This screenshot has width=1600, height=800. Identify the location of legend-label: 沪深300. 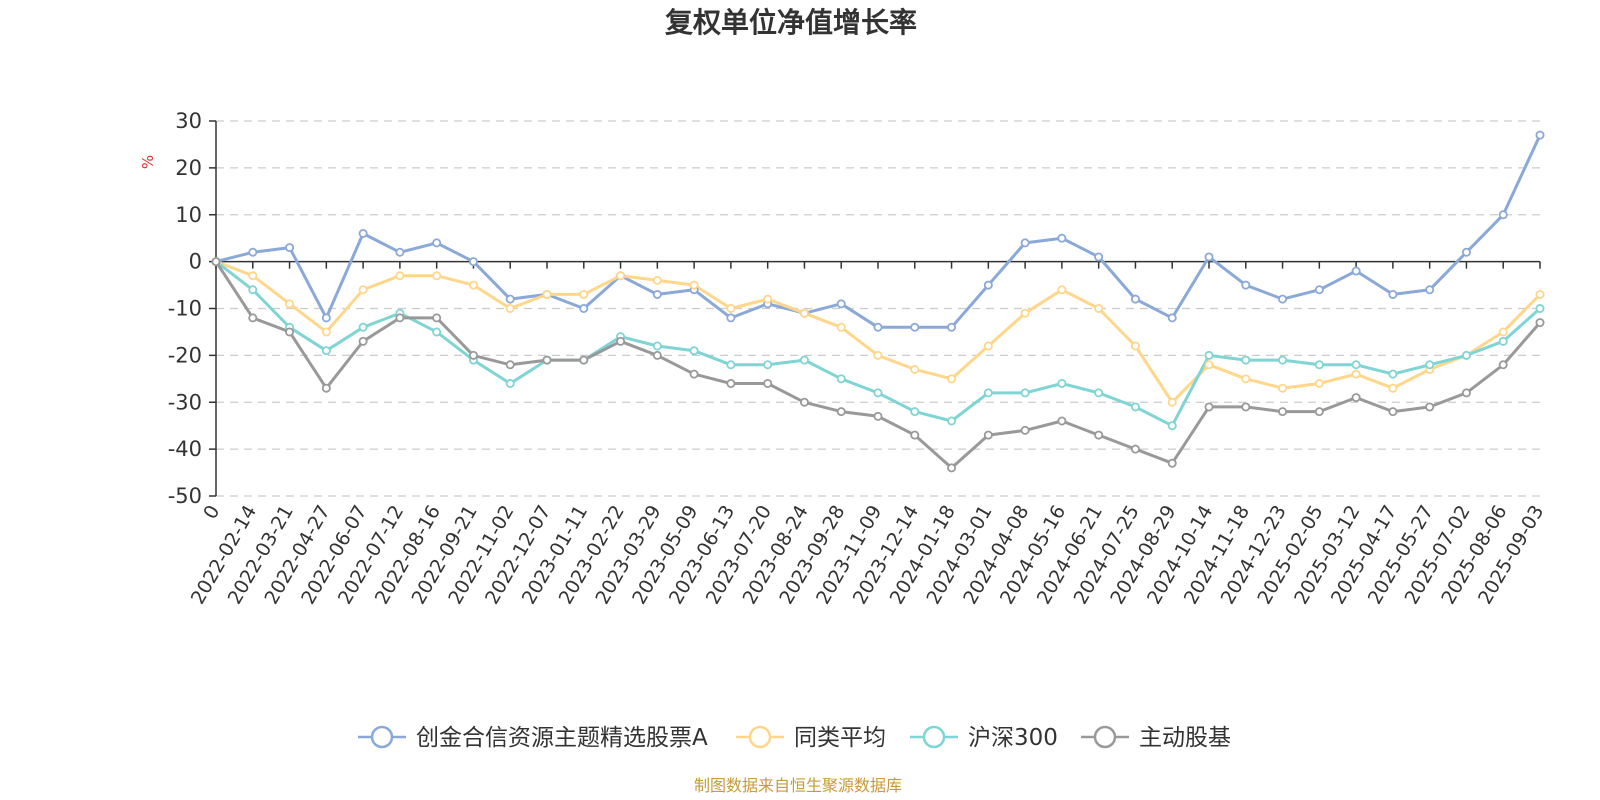
(1013, 738).